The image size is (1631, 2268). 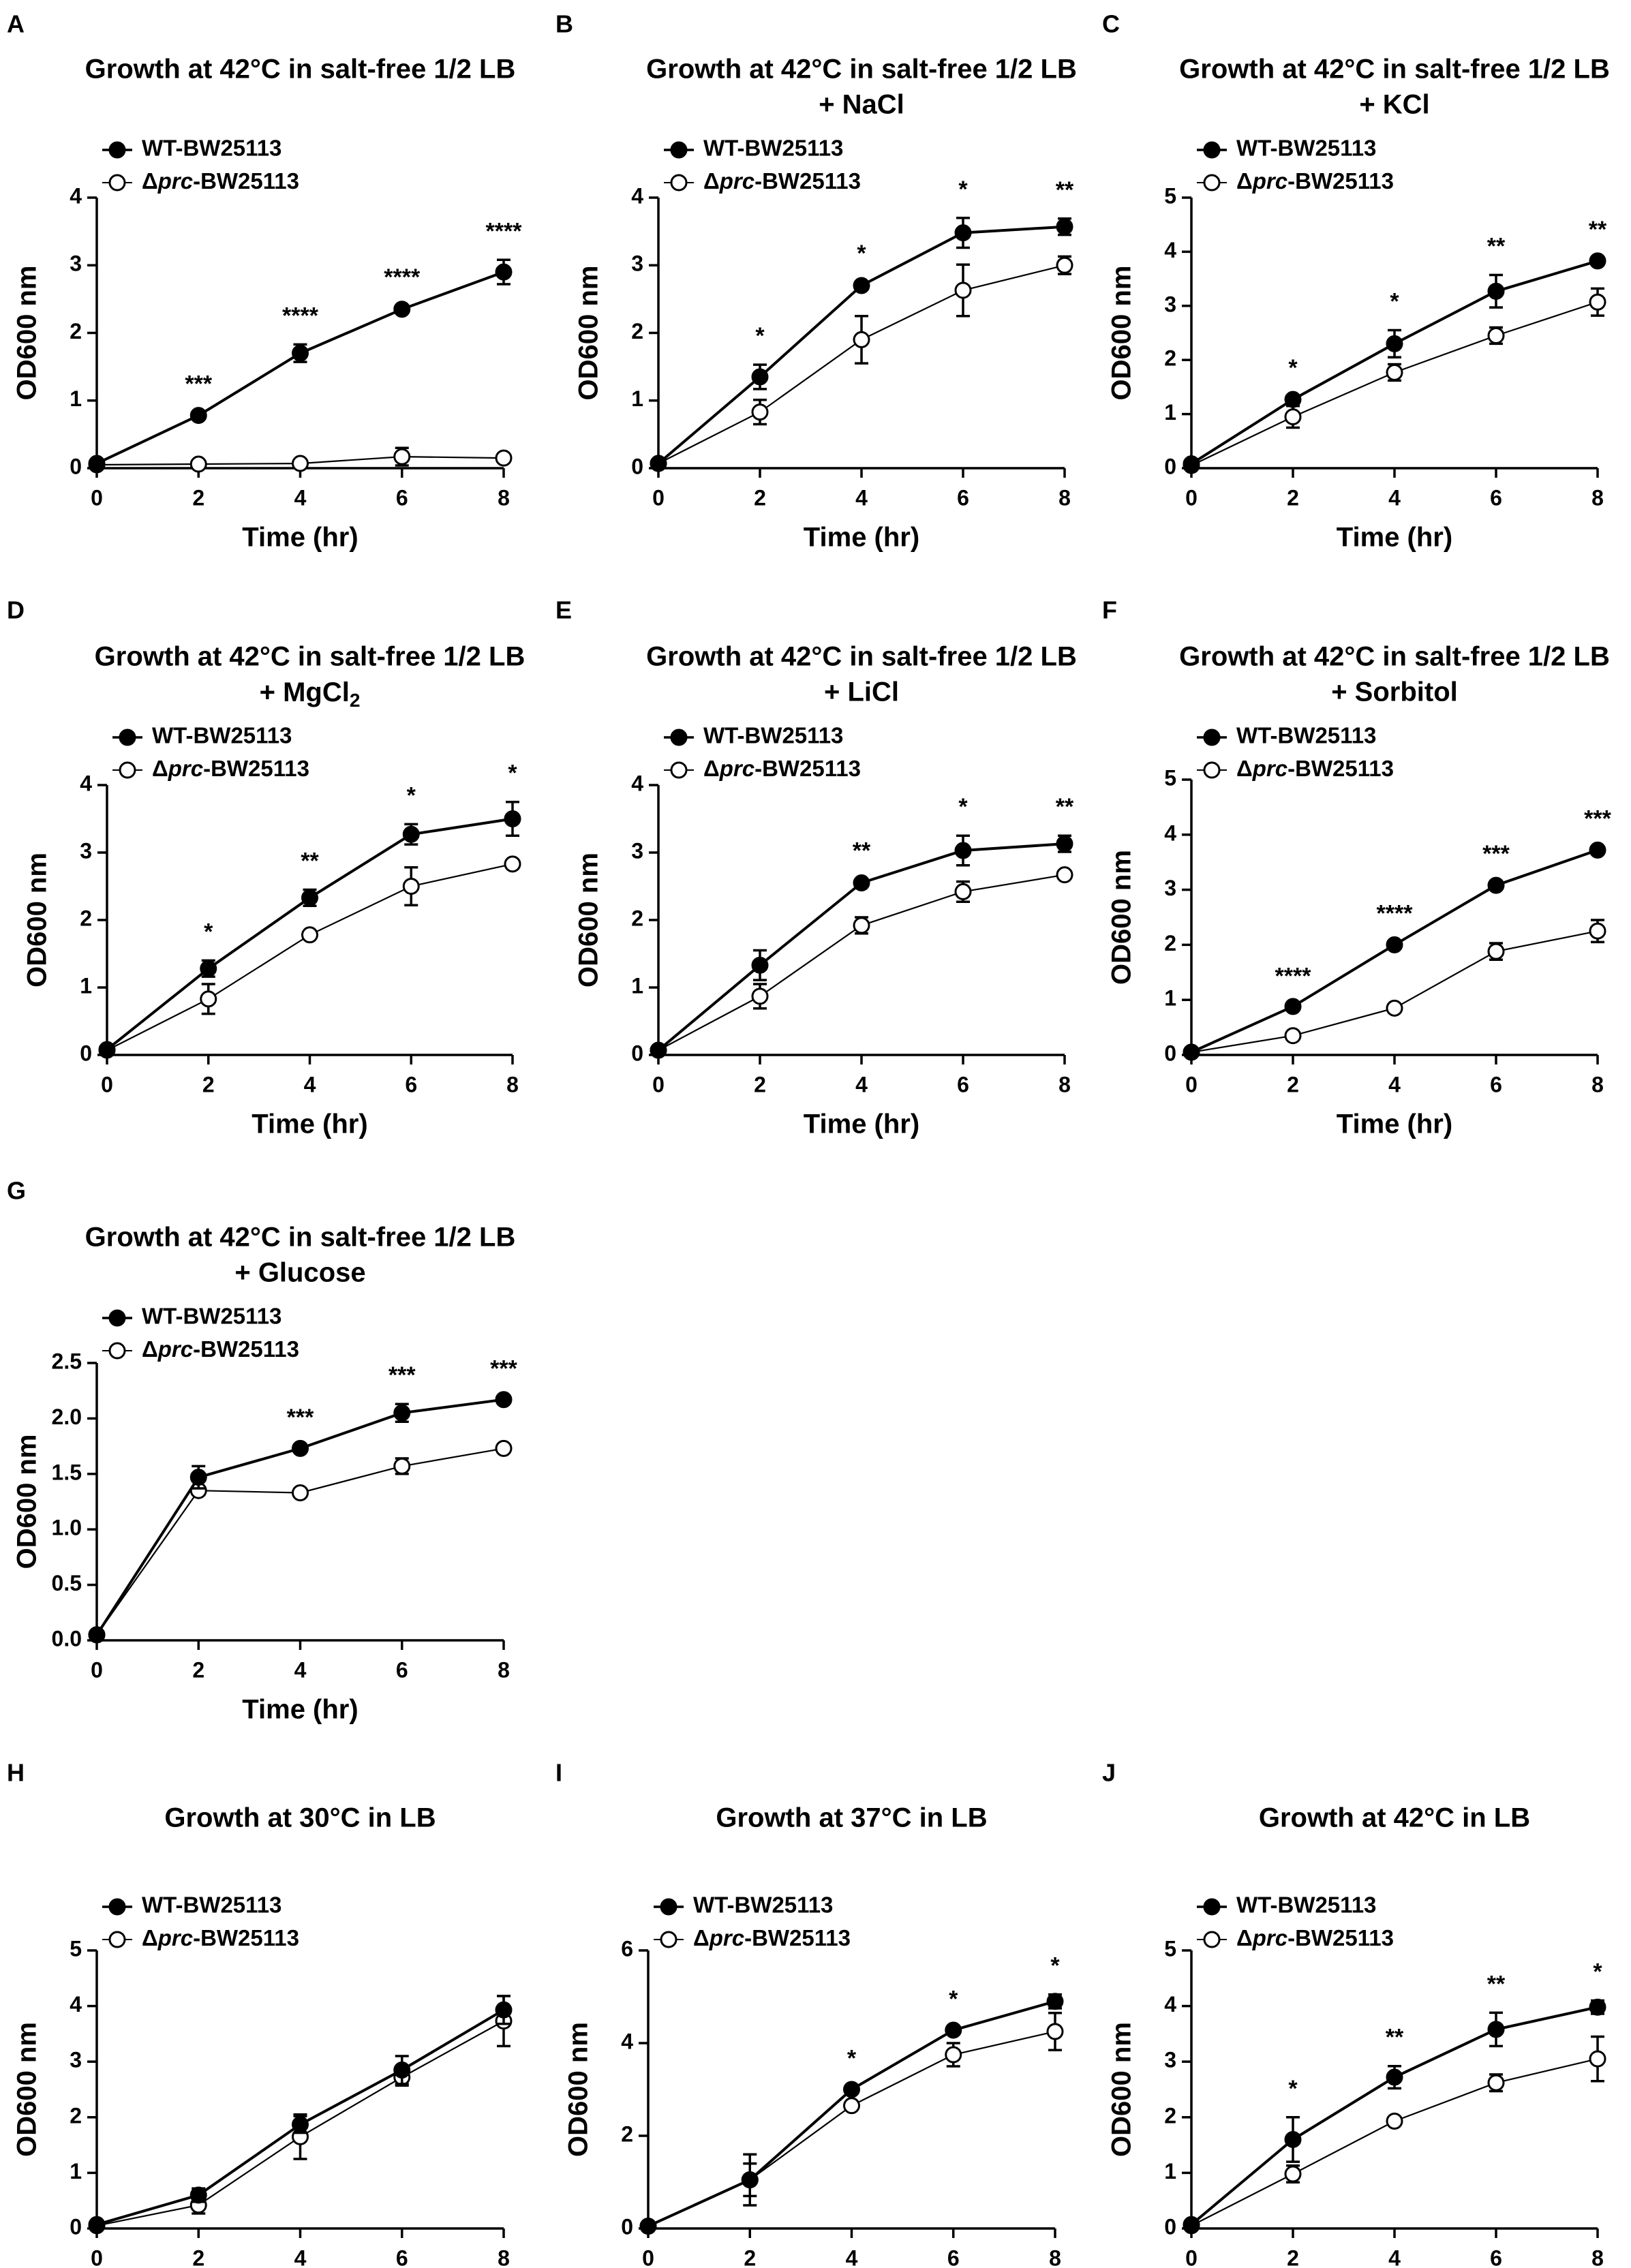 What do you see at coordinates (1394, 105) in the screenshot?
I see `chart-subtitle: + KCl` at bounding box center [1394, 105].